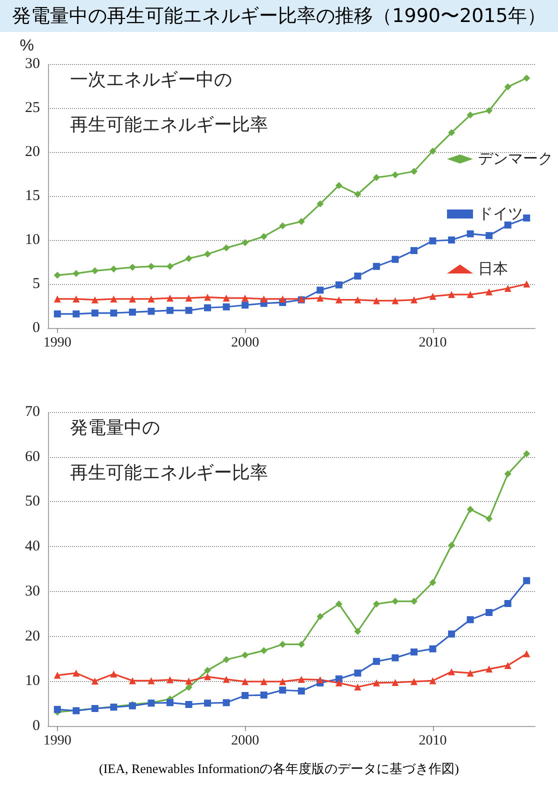 The image size is (558, 785). What do you see at coordinates (32, 502) in the screenshot?
I see `y-tick-label: 50` at bounding box center [32, 502].